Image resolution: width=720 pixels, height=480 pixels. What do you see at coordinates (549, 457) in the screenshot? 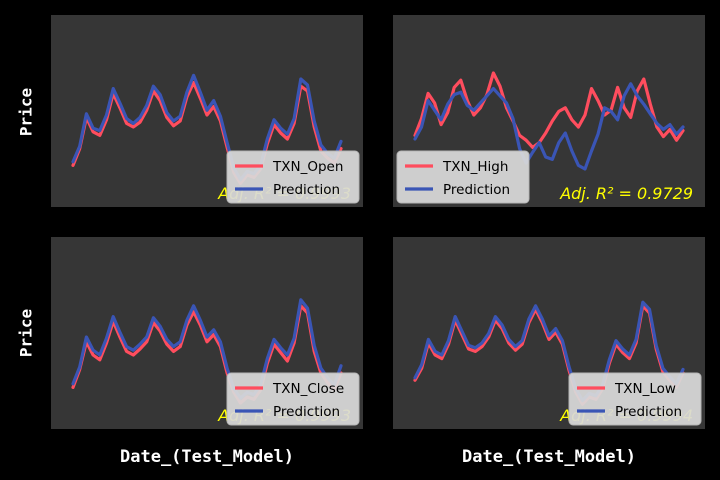
I see `x-axis-label-right: Date_(Test_Model)` at bounding box center [549, 457].